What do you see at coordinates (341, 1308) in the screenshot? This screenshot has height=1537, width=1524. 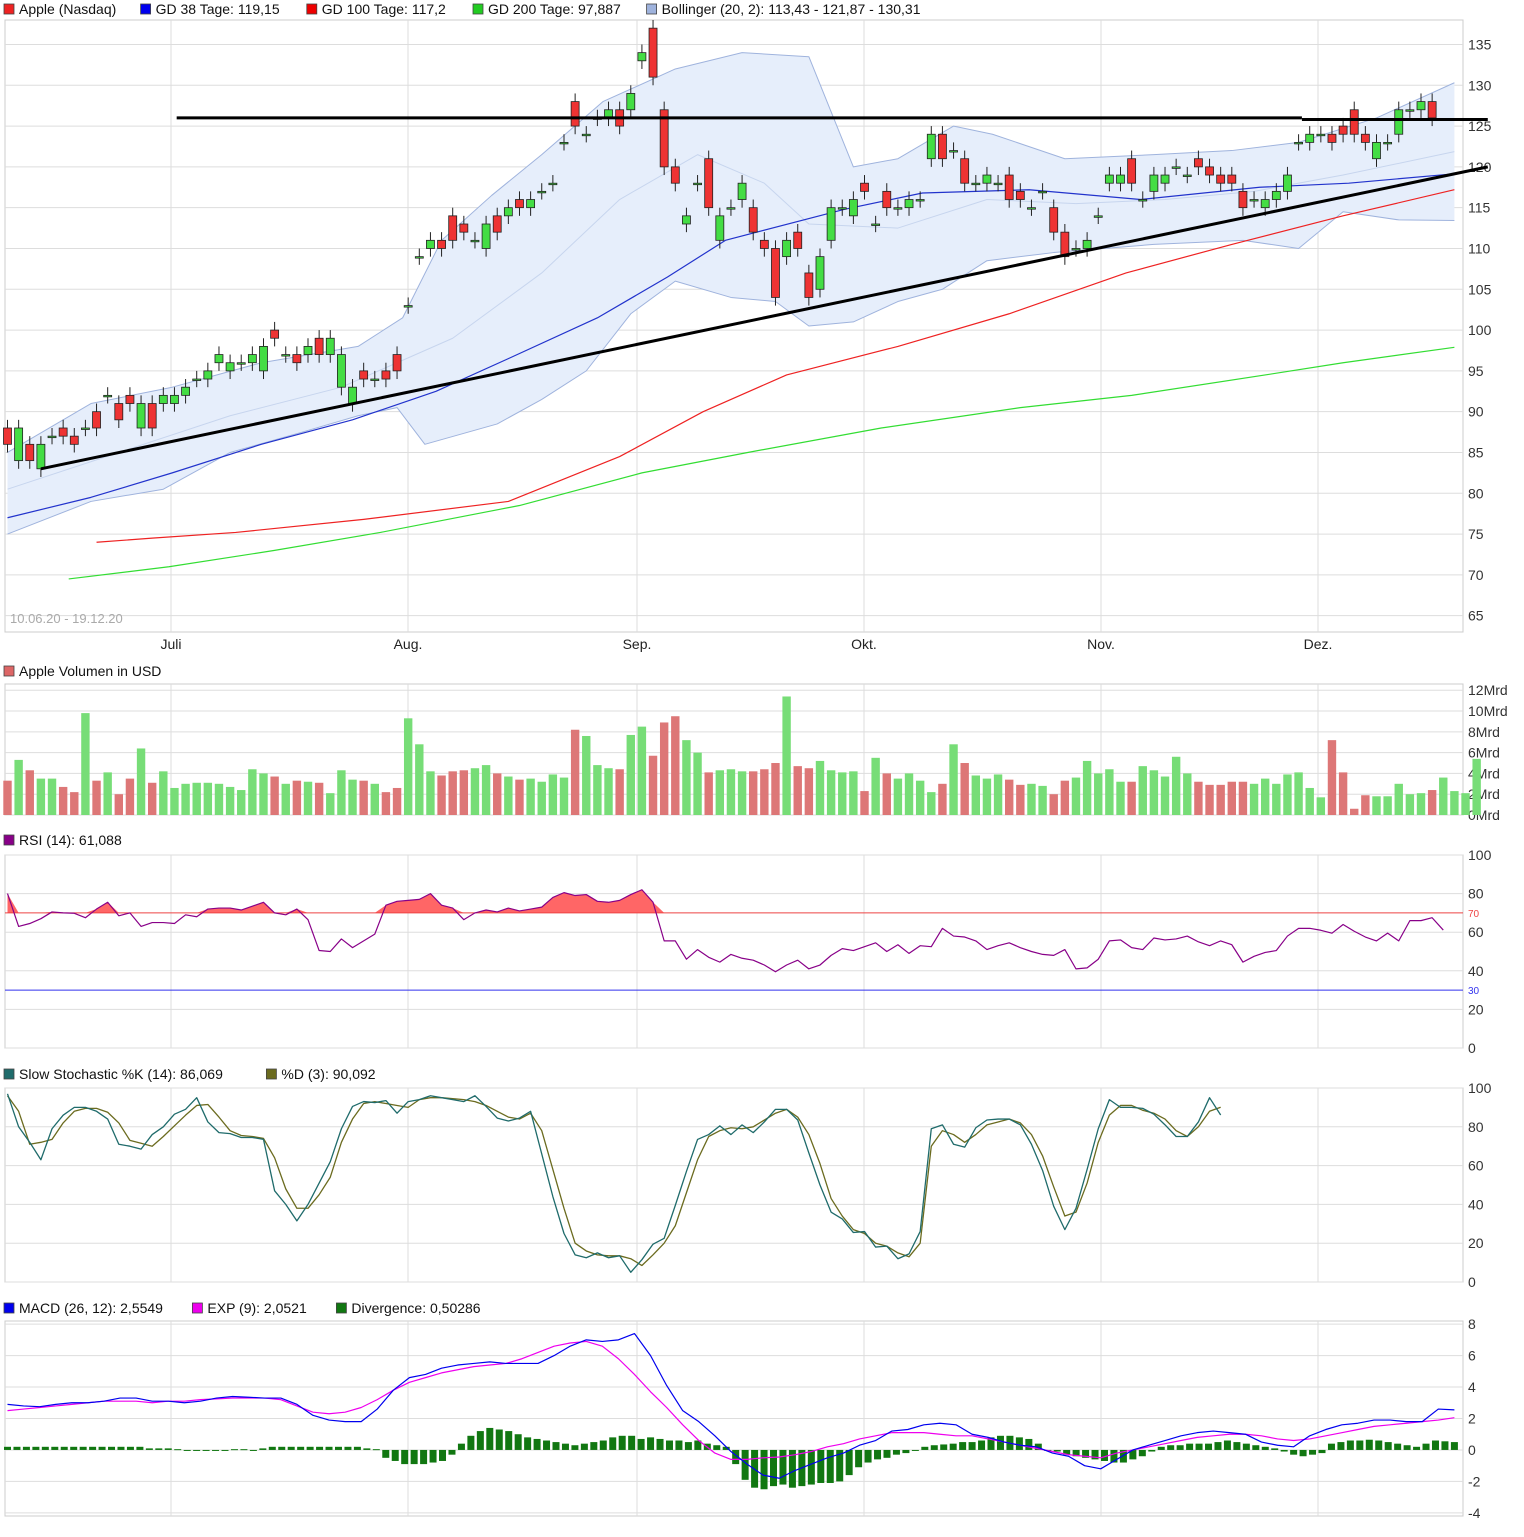 I see `macd-legend-swatch-divergence` at bounding box center [341, 1308].